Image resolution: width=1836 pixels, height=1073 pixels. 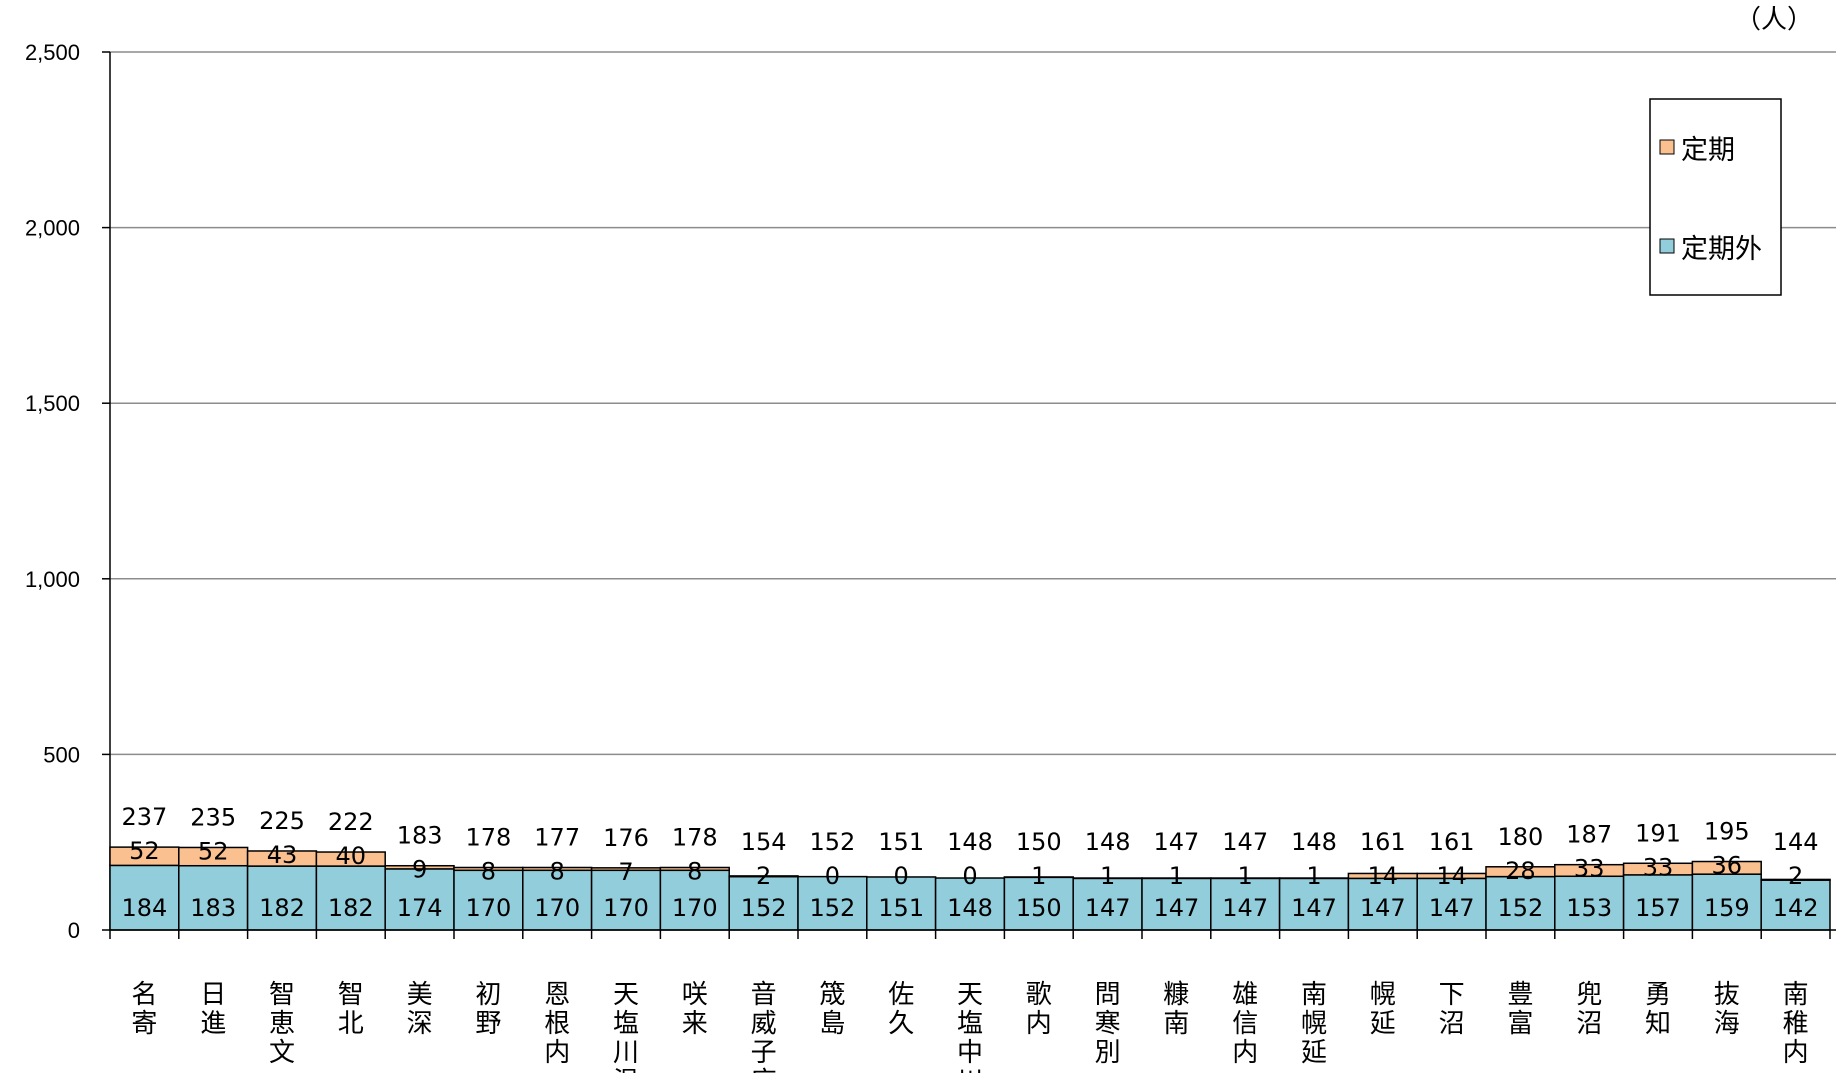 What do you see at coordinates (1108, 1024) in the screenshot?
I see `x-category-label: 問寒別` at bounding box center [1108, 1024].